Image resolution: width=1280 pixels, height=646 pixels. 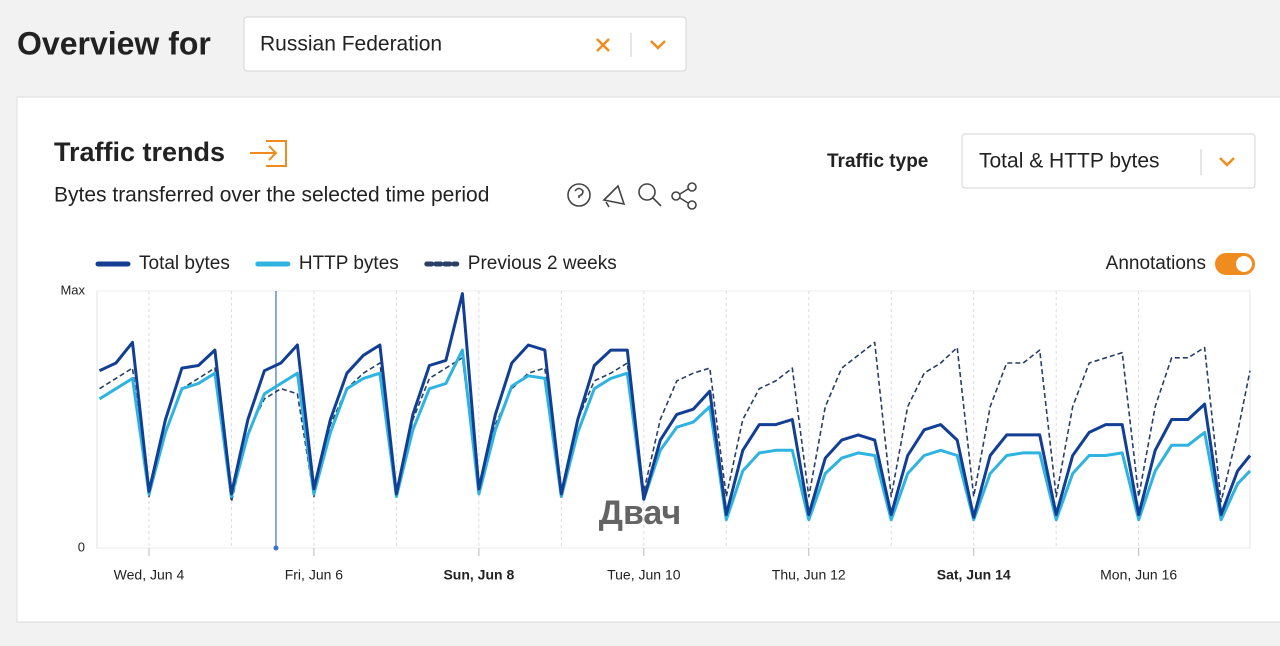 What do you see at coordinates (603, 45) in the screenshot?
I see `clear-icon` at bounding box center [603, 45].